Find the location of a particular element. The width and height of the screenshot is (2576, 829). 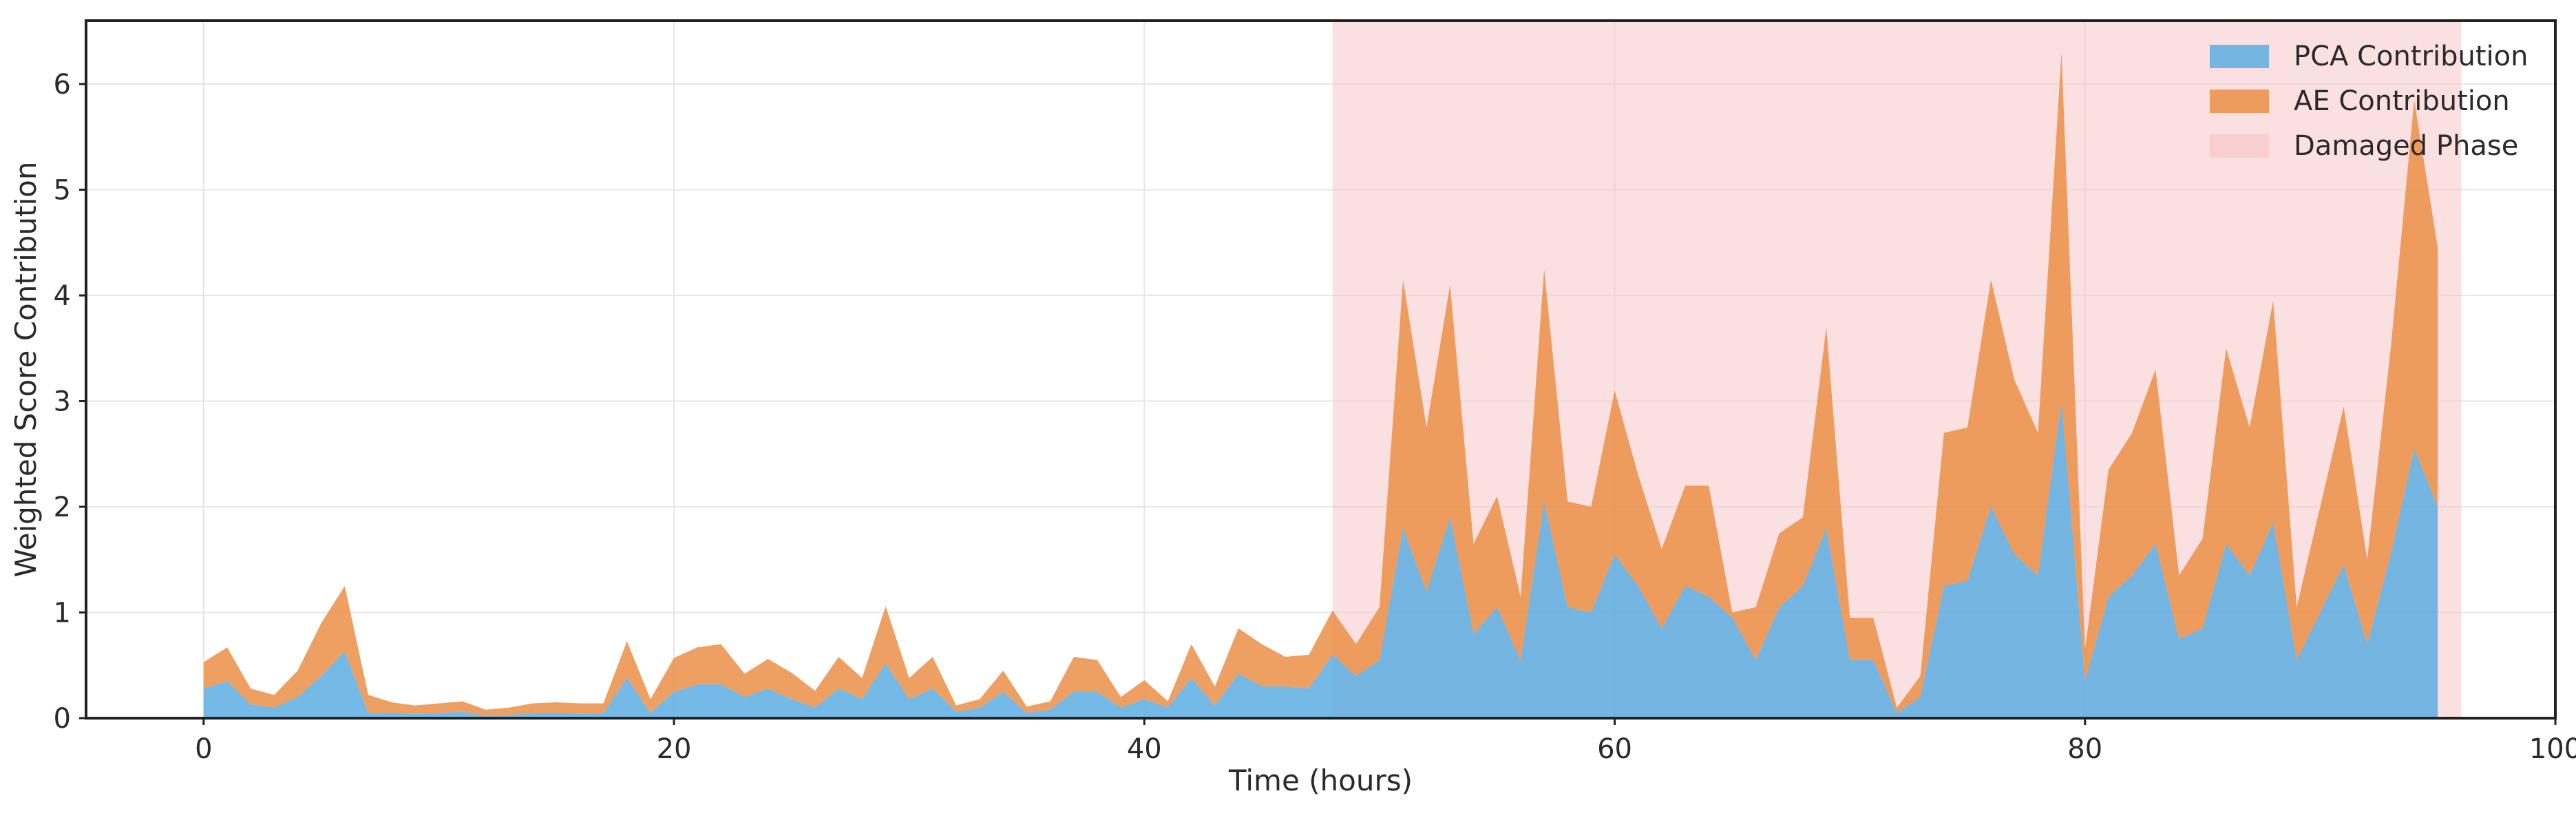

legend-label-pca: PCA Contribution is located at coordinates (2412, 56).